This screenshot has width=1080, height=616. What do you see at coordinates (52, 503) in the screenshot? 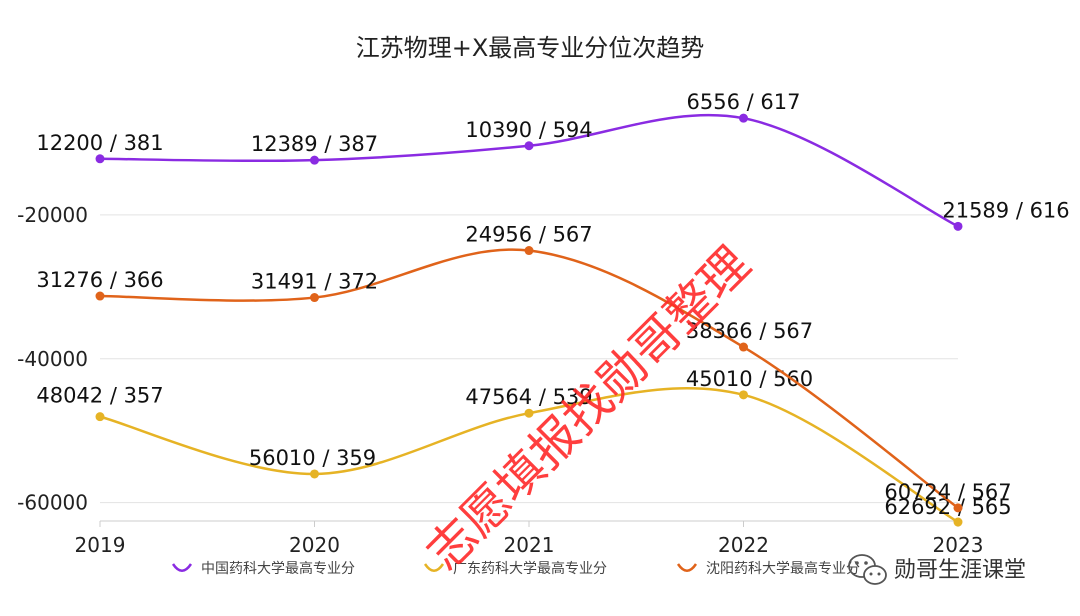
I see `y-tick-label: -60000` at bounding box center [52, 503].